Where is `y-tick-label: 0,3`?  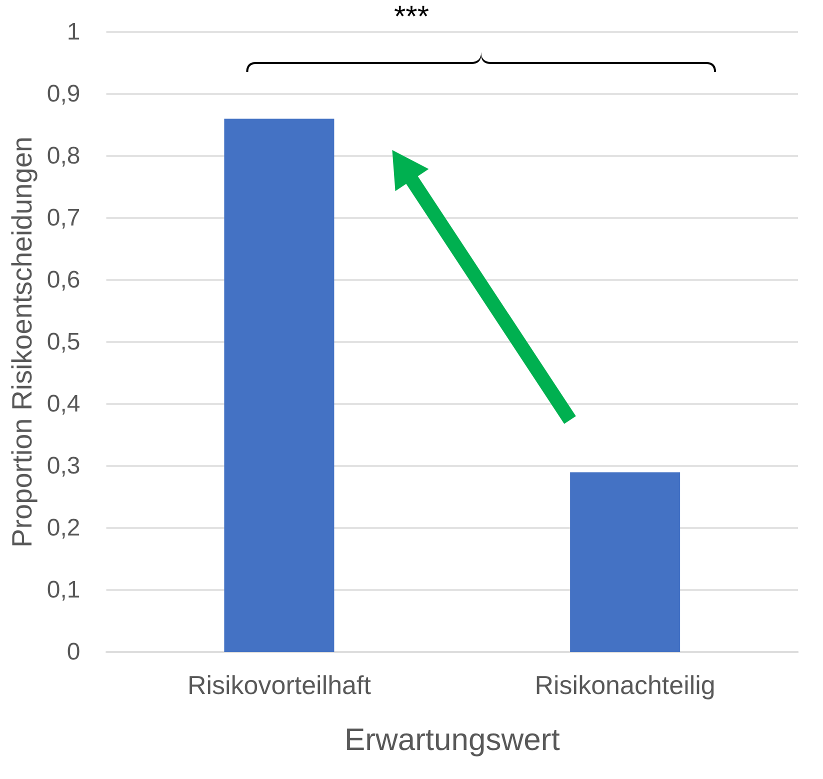
y-tick-label: 0,3 is located at coordinates (63, 466).